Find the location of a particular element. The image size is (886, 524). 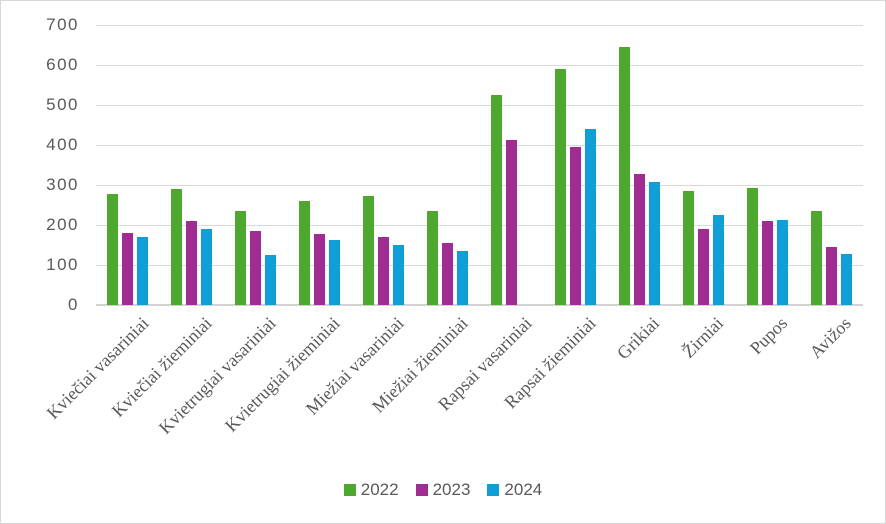

legend-item: 2022 is located at coordinates (371, 490).